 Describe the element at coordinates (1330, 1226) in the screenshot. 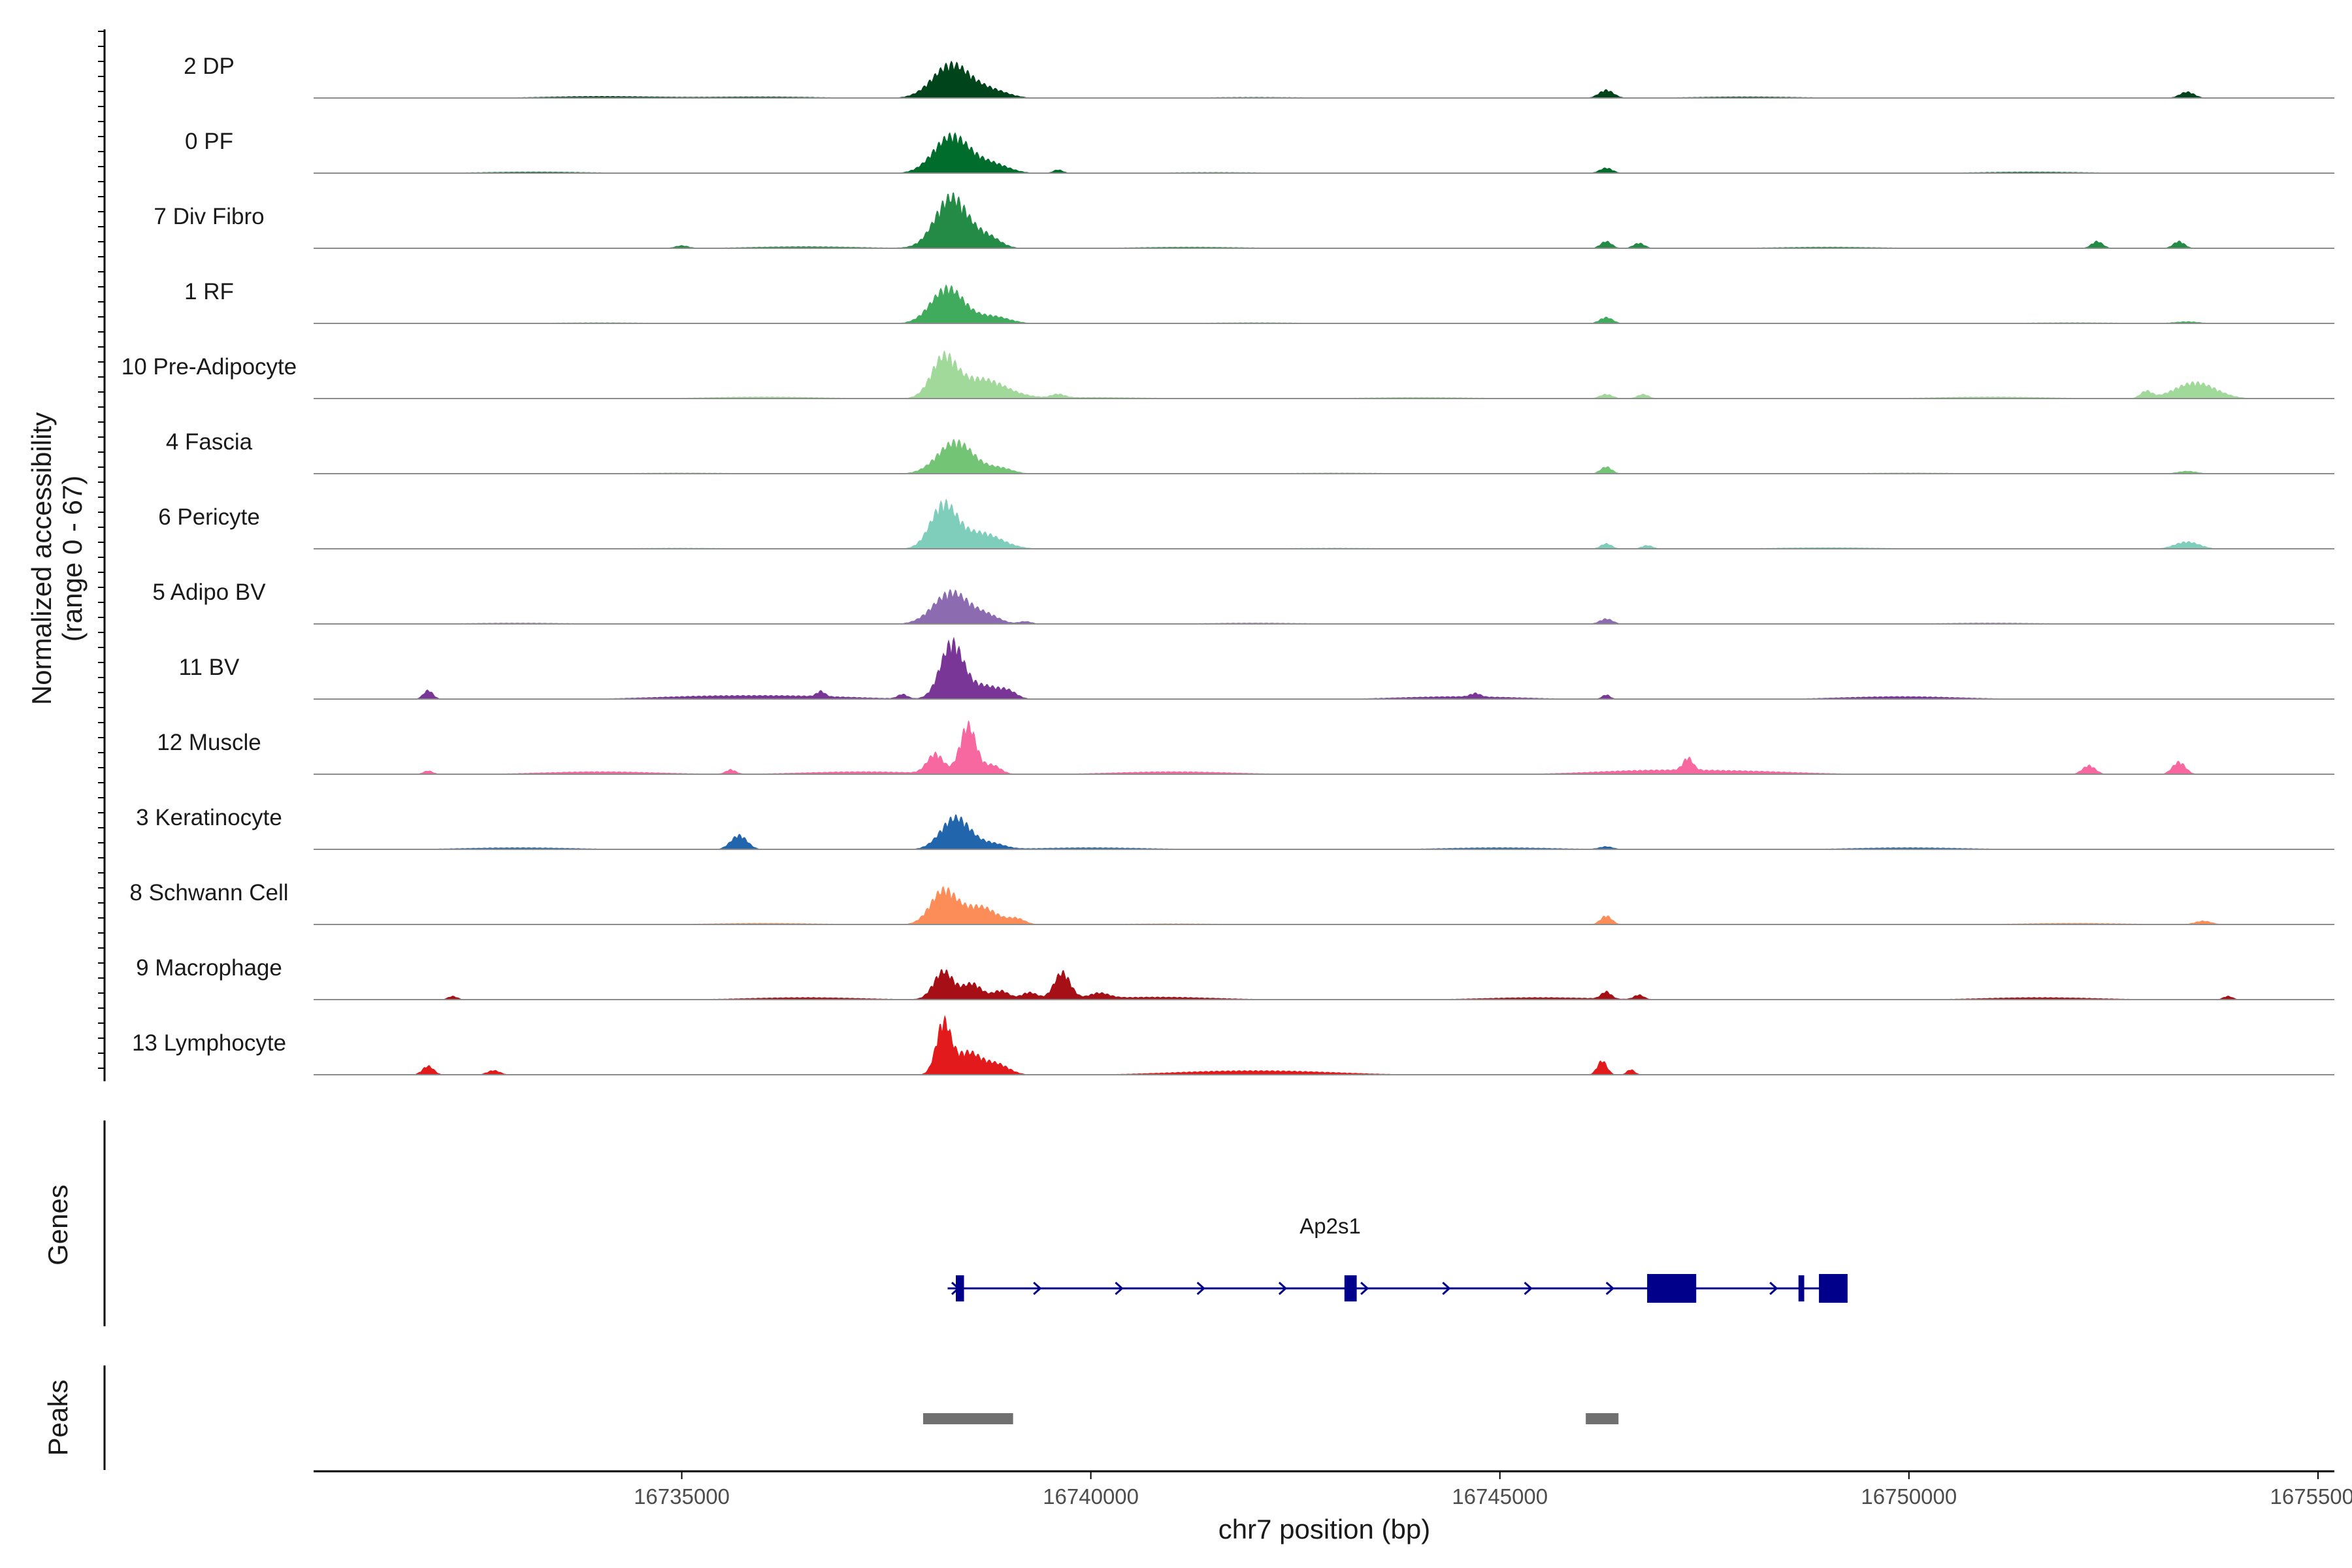

I see `gene-name-label: Ap2s1` at that location.